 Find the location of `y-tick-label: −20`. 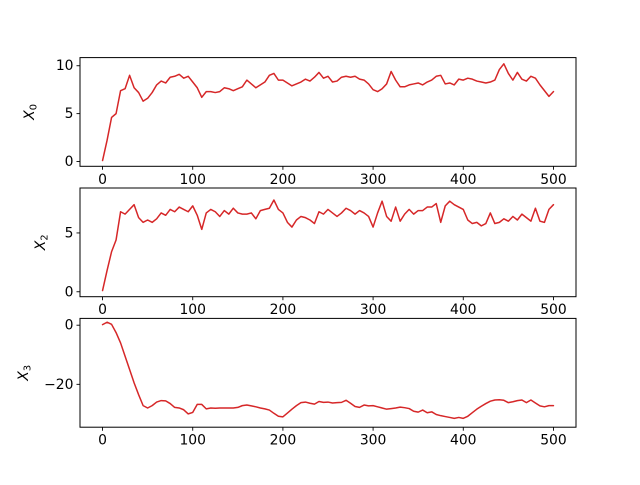

y-tick-label: −20 is located at coordinates (58, 385).